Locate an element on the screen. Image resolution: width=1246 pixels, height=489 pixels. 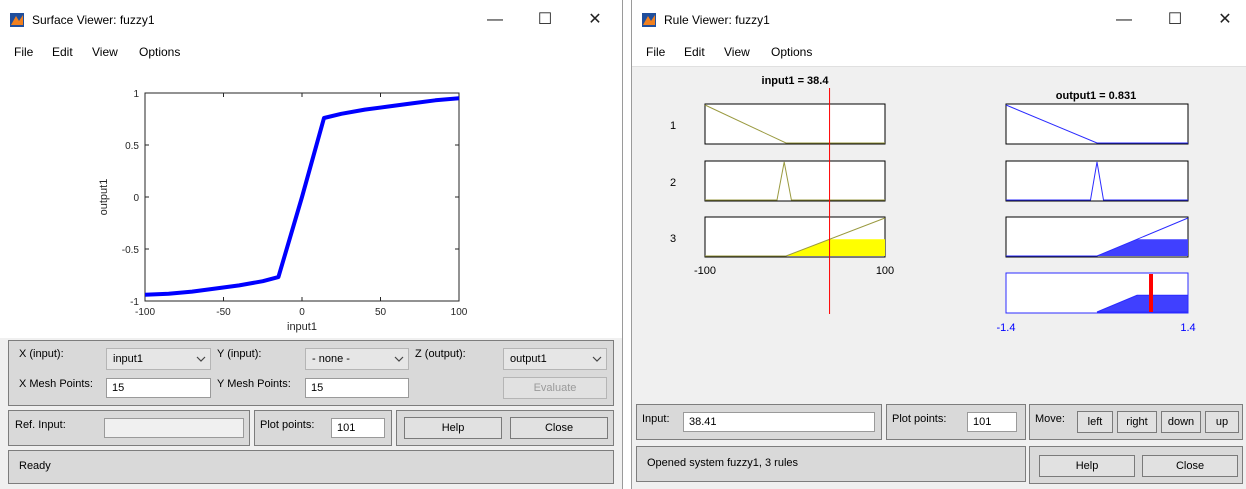
output-min-label: -1.4 is located at coordinates (1006, 328).